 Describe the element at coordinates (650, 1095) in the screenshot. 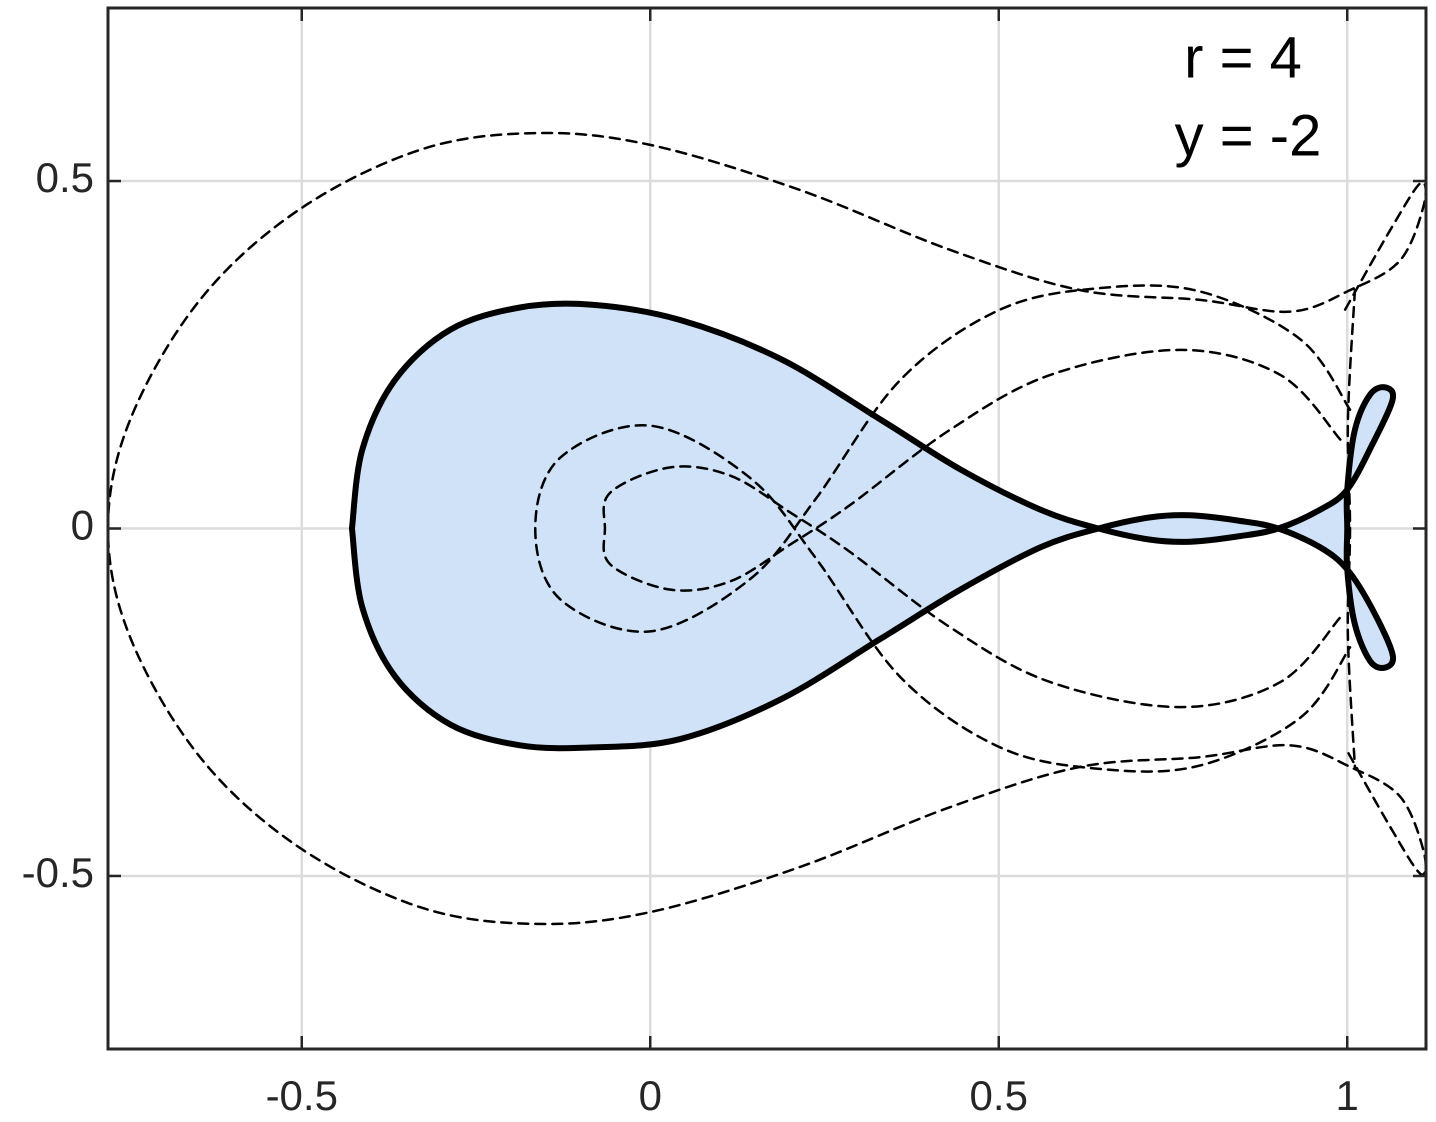

I see `x-tick-label: 0` at that location.